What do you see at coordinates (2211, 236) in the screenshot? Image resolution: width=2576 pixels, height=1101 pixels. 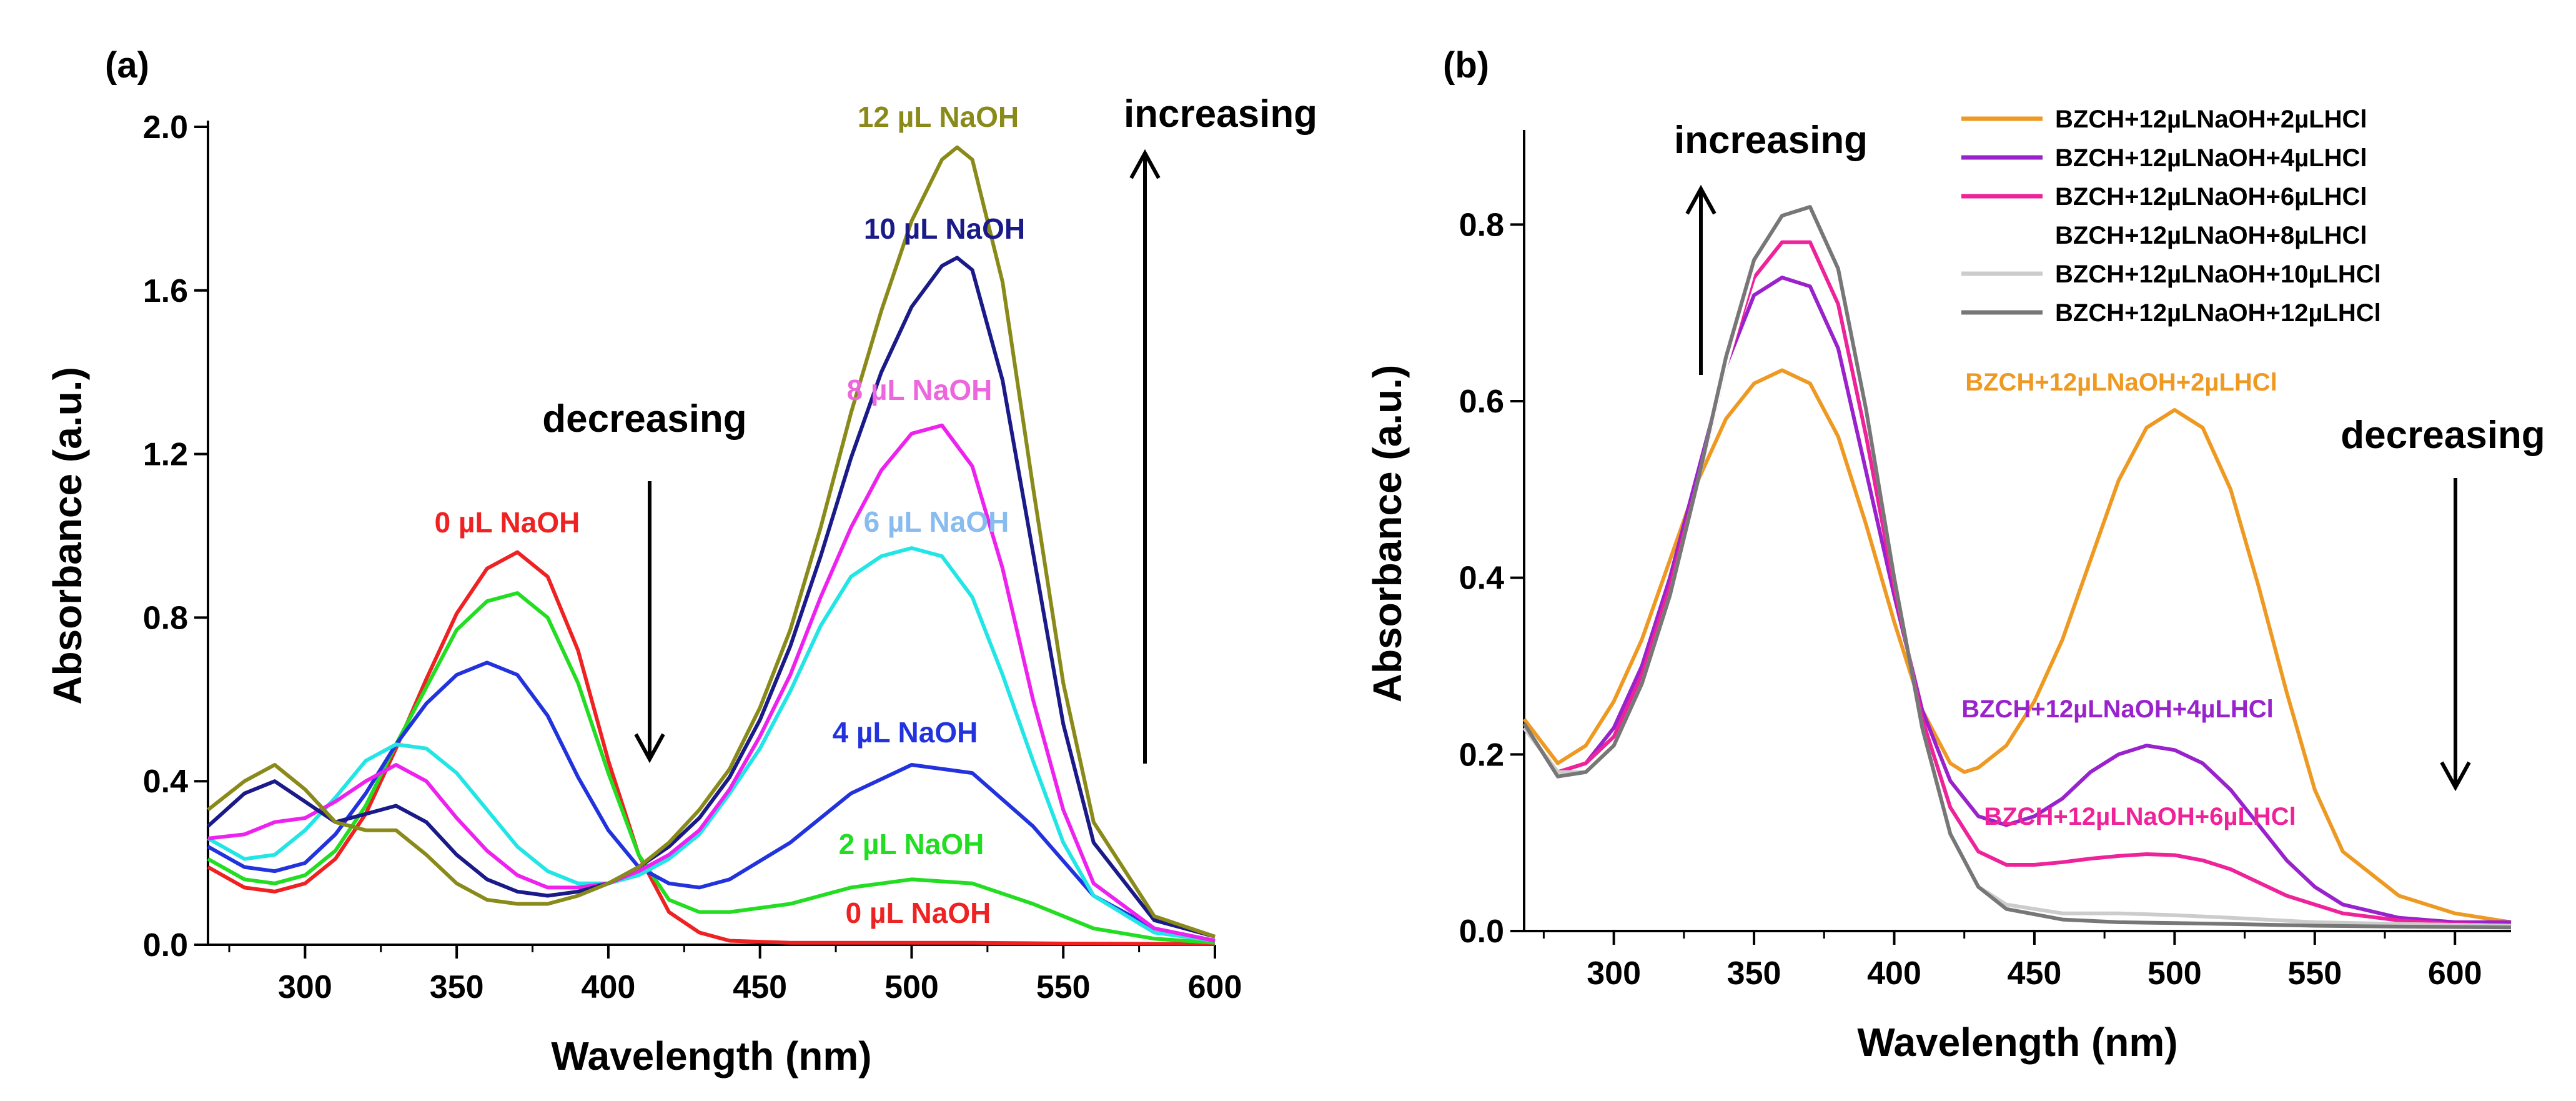 I see `legend-label: BZCH+12µLNaOH+8µLHCl` at bounding box center [2211, 236].